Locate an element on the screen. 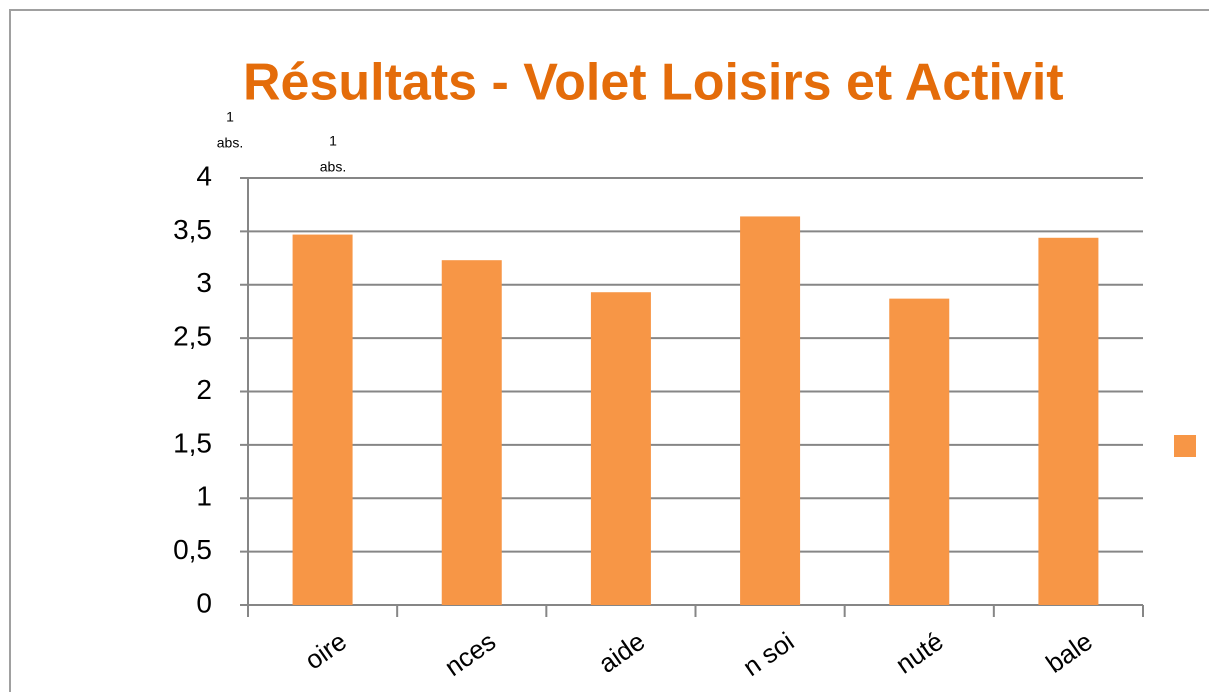  x-tick-label: aide is located at coordinates (621, 652).